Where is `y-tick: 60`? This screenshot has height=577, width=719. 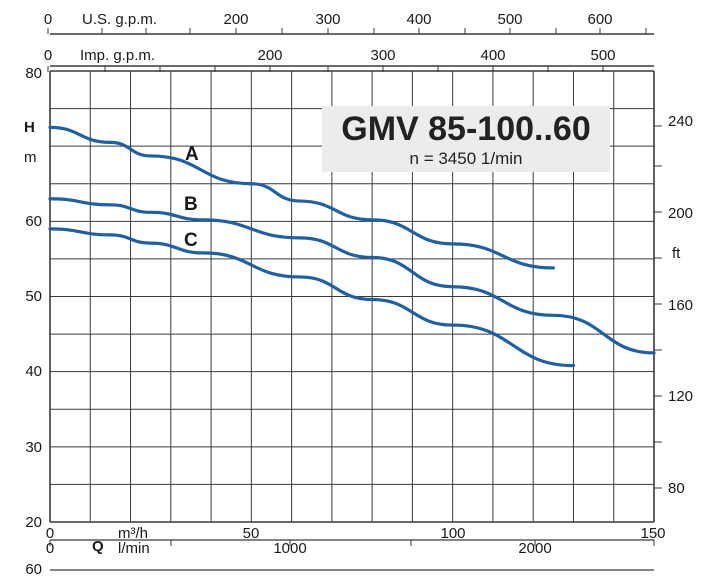 y-tick: 60 is located at coordinates (33, 221).